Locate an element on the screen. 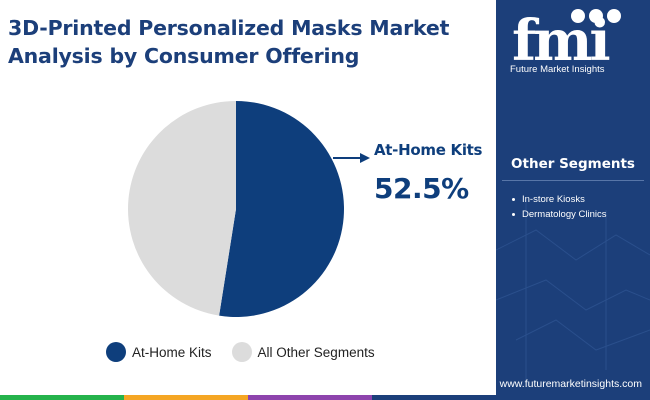 The width and height of the screenshot is (650, 400). callout-arrow is located at coordinates (351, 158).